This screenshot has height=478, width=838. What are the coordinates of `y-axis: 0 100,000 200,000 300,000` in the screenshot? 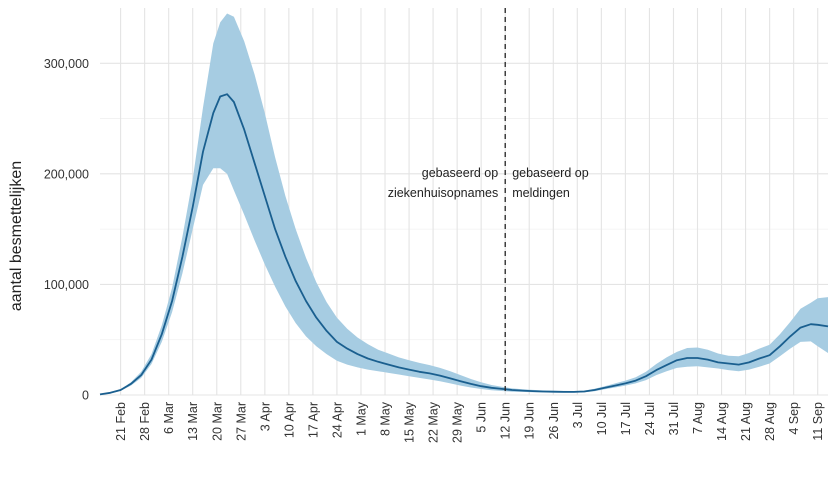 It's located at (66, 230).